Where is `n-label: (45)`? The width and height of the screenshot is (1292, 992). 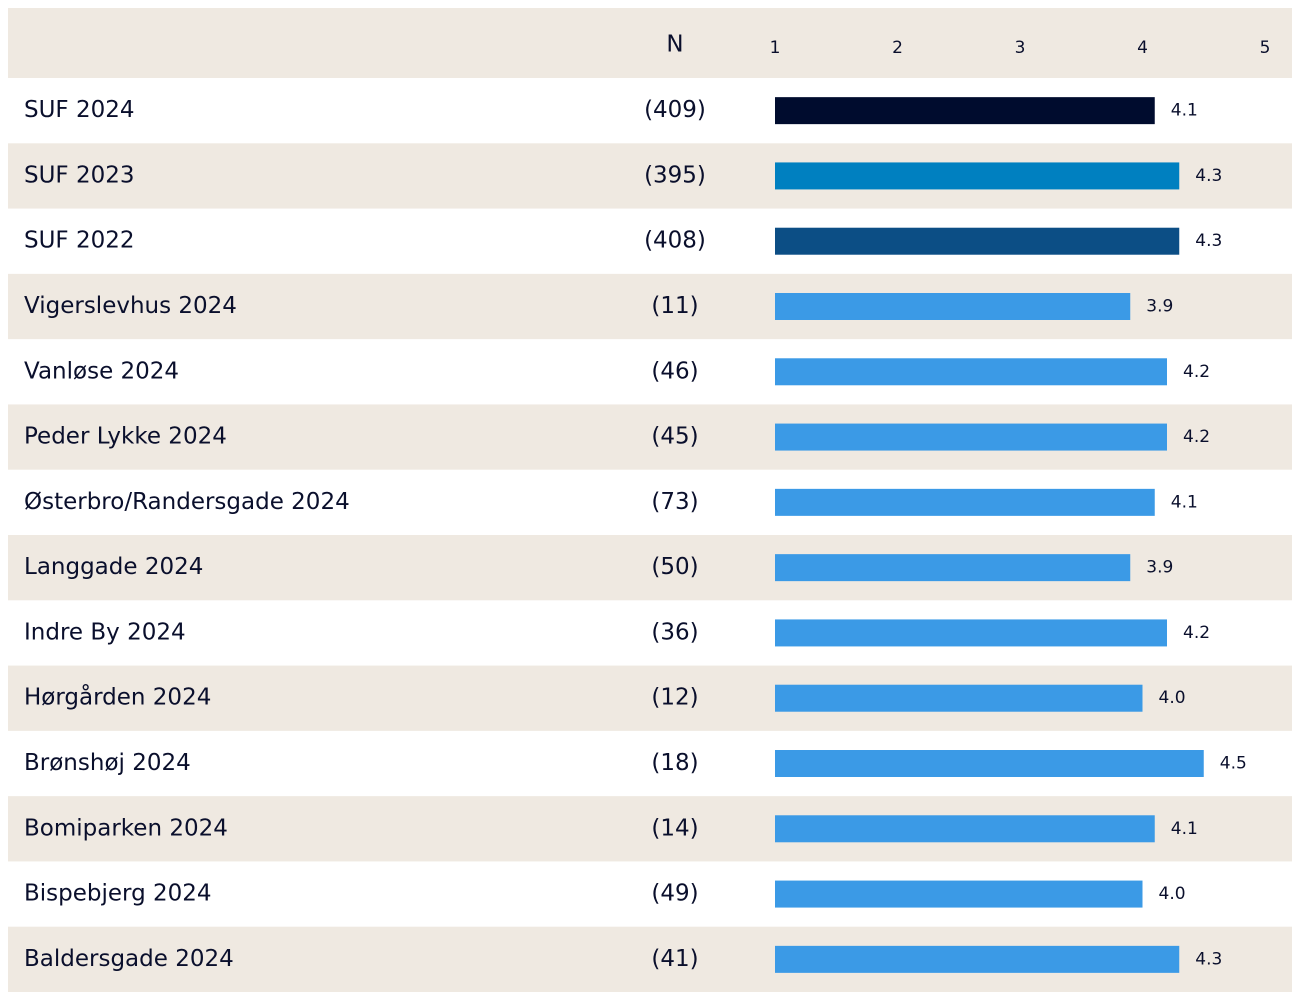
n-label: (45) is located at coordinates (674, 437).